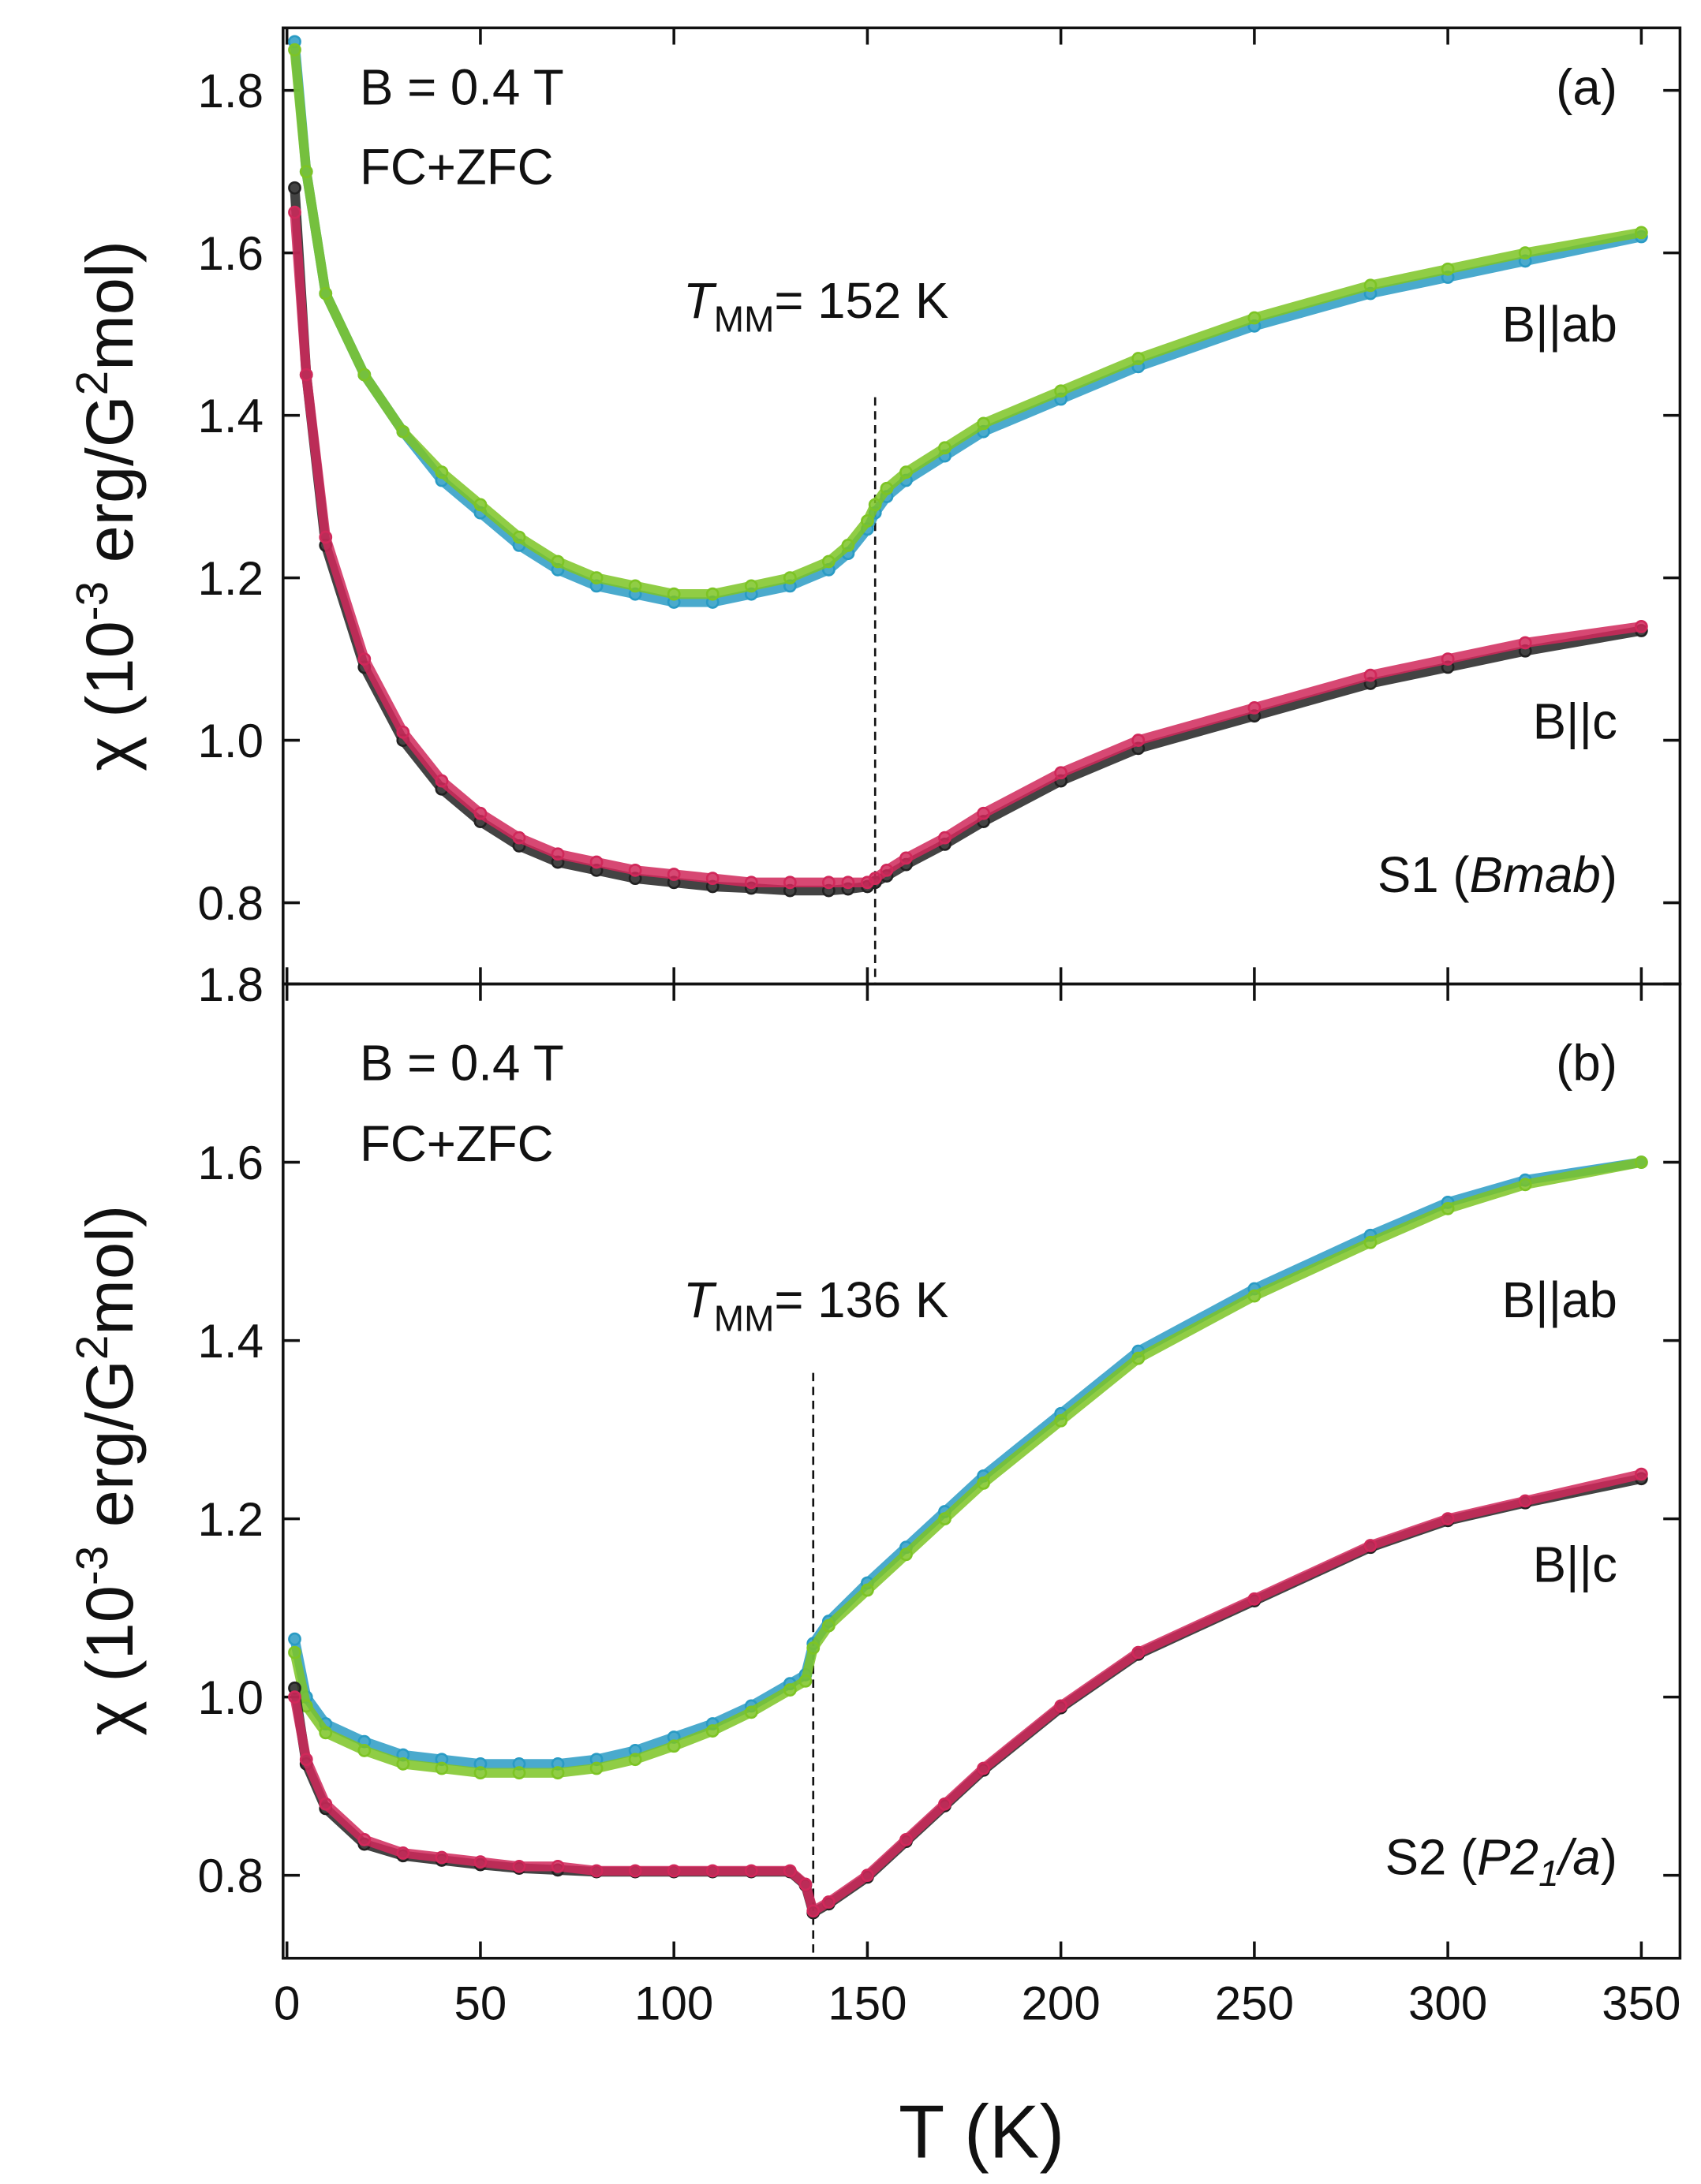  What do you see at coordinates (1497, 875) in the screenshot?
I see `sample-label: S1 (Bmab)` at bounding box center [1497, 875].